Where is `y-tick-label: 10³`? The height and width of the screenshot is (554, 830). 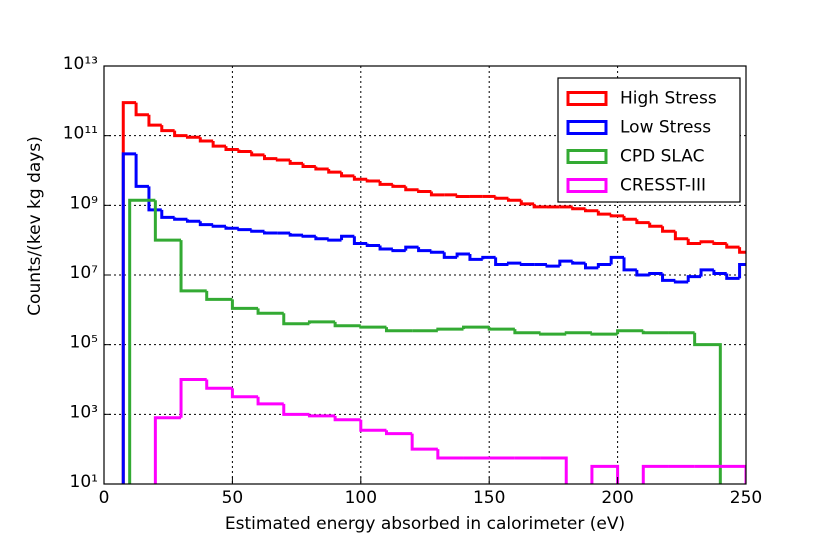 y-tick-label: 10³ is located at coordinates (84, 412).